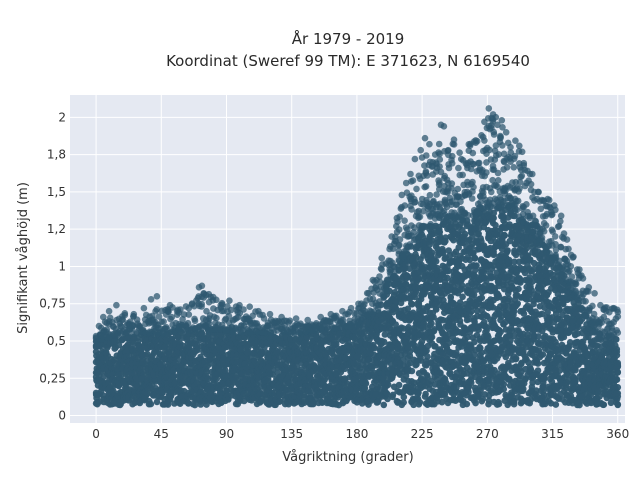 This screenshot has width=640, height=480. What do you see at coordinates (348, 38) in the screenshot?
I see `chart-title-line-1: År 1979 - 2019` at bounding box center [348, 38].